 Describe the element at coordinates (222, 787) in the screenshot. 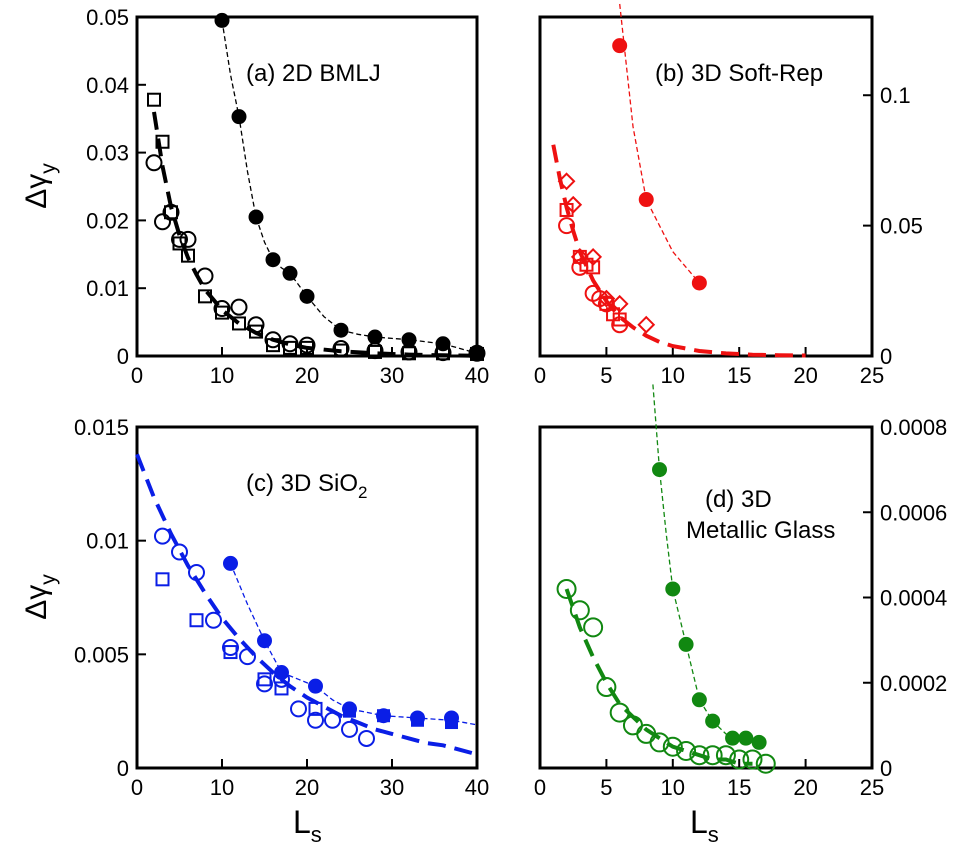

I see `panel-c-xtick-label: 10` at that location.